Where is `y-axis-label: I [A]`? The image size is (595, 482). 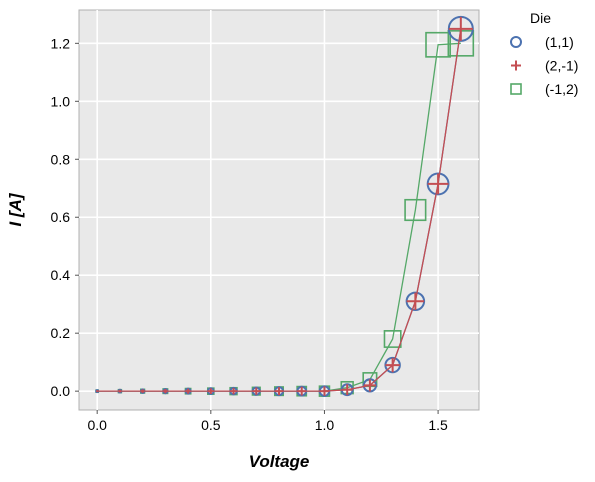
y-axis-label: I [A] is located at coordinates (15, 209).